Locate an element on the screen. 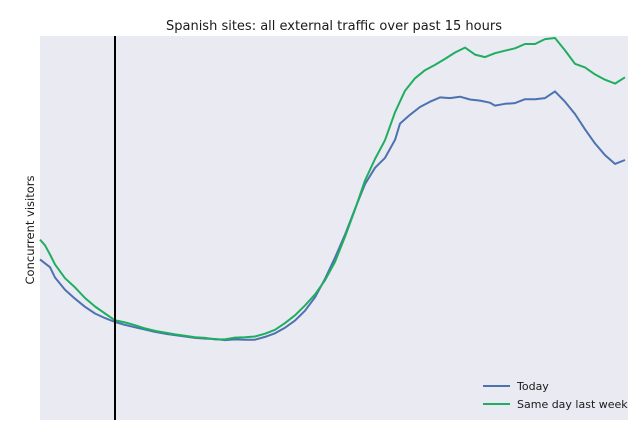 The height and width of the screenshot is (422, 630). legend-label-same-day-last-week: Same day last week is located at coordinates (572, 404).